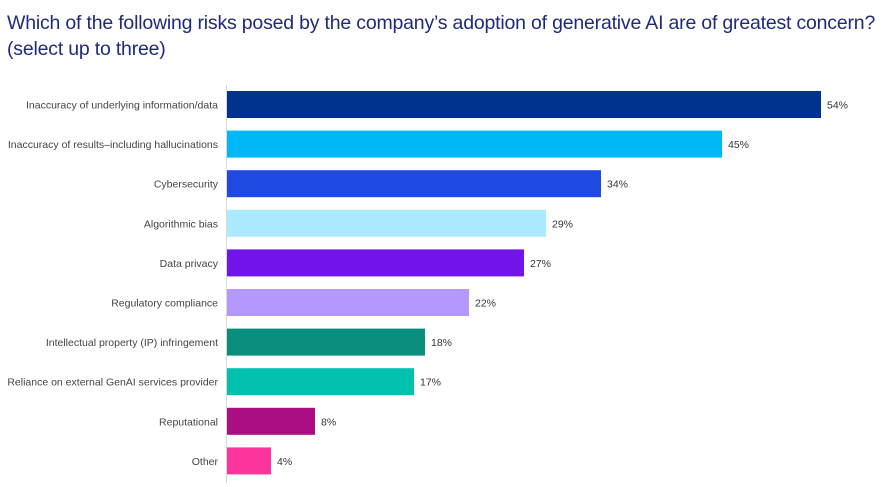 This screenshot has height=487, width=883. Describe the element at coordinates (540, 264) in the screenshot. I see `value-label-data-privacy: 27%` at that location.